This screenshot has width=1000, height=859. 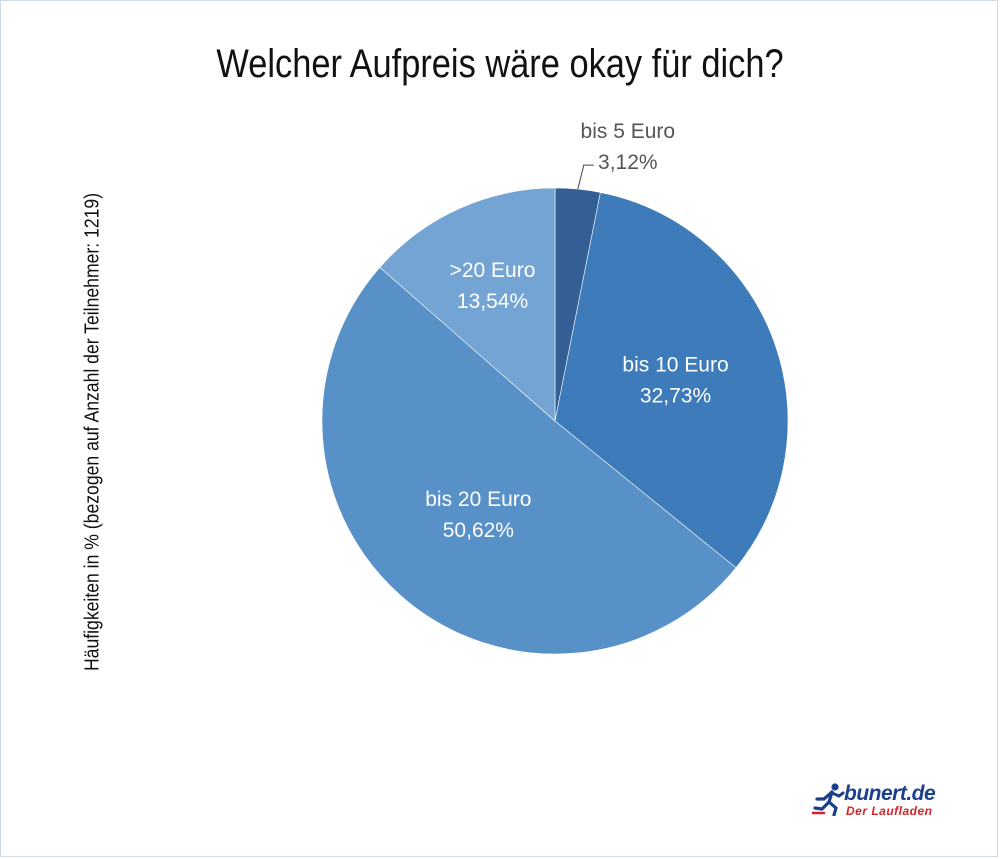 What do you see at coordinates (492, 301) in the screenshot?
I see `slice-value-label: 13,54%` at bounding box center [492, 301].